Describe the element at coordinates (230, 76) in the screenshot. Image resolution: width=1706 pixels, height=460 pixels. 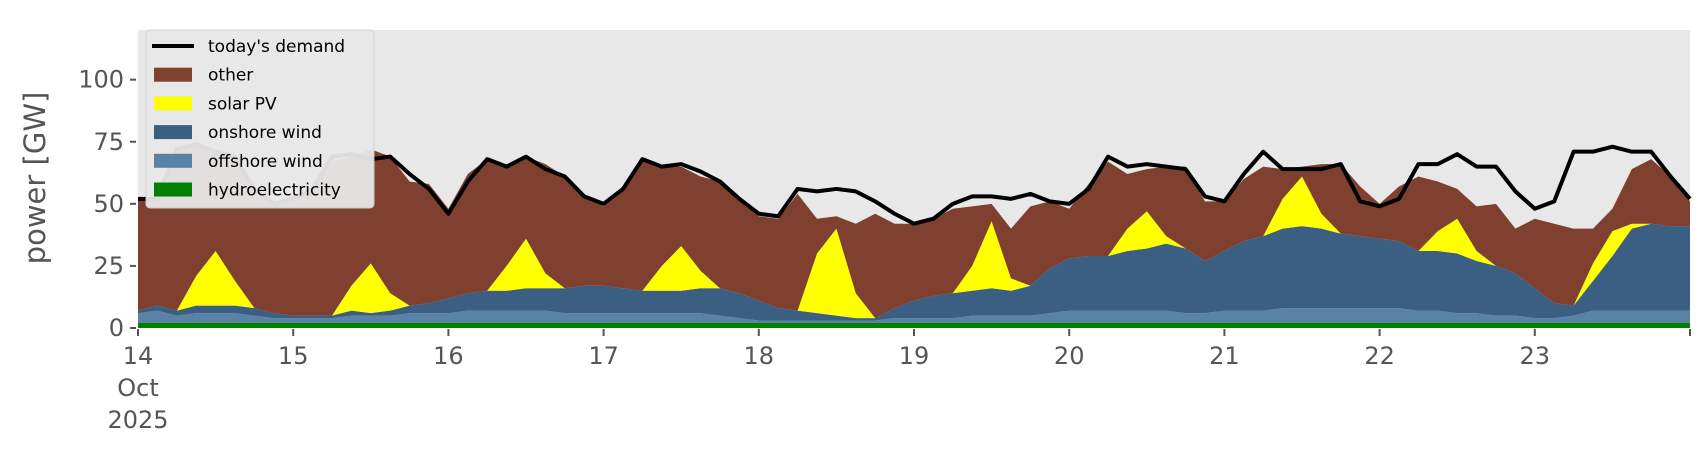
I see `legend-label: other` at that location.